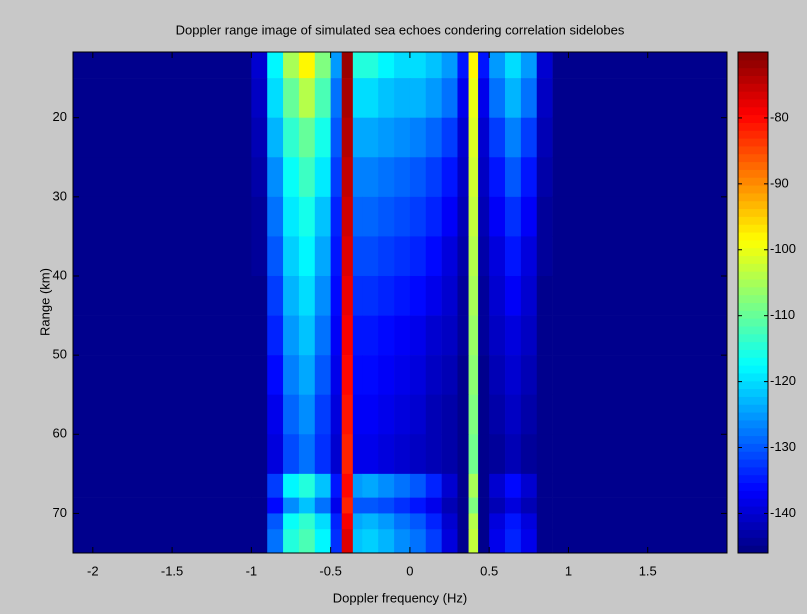  What do you see at coordinates (782, 314) in the screenshot?
I see `colorbar-tick-label: -110` at bounding box center [782, 314].